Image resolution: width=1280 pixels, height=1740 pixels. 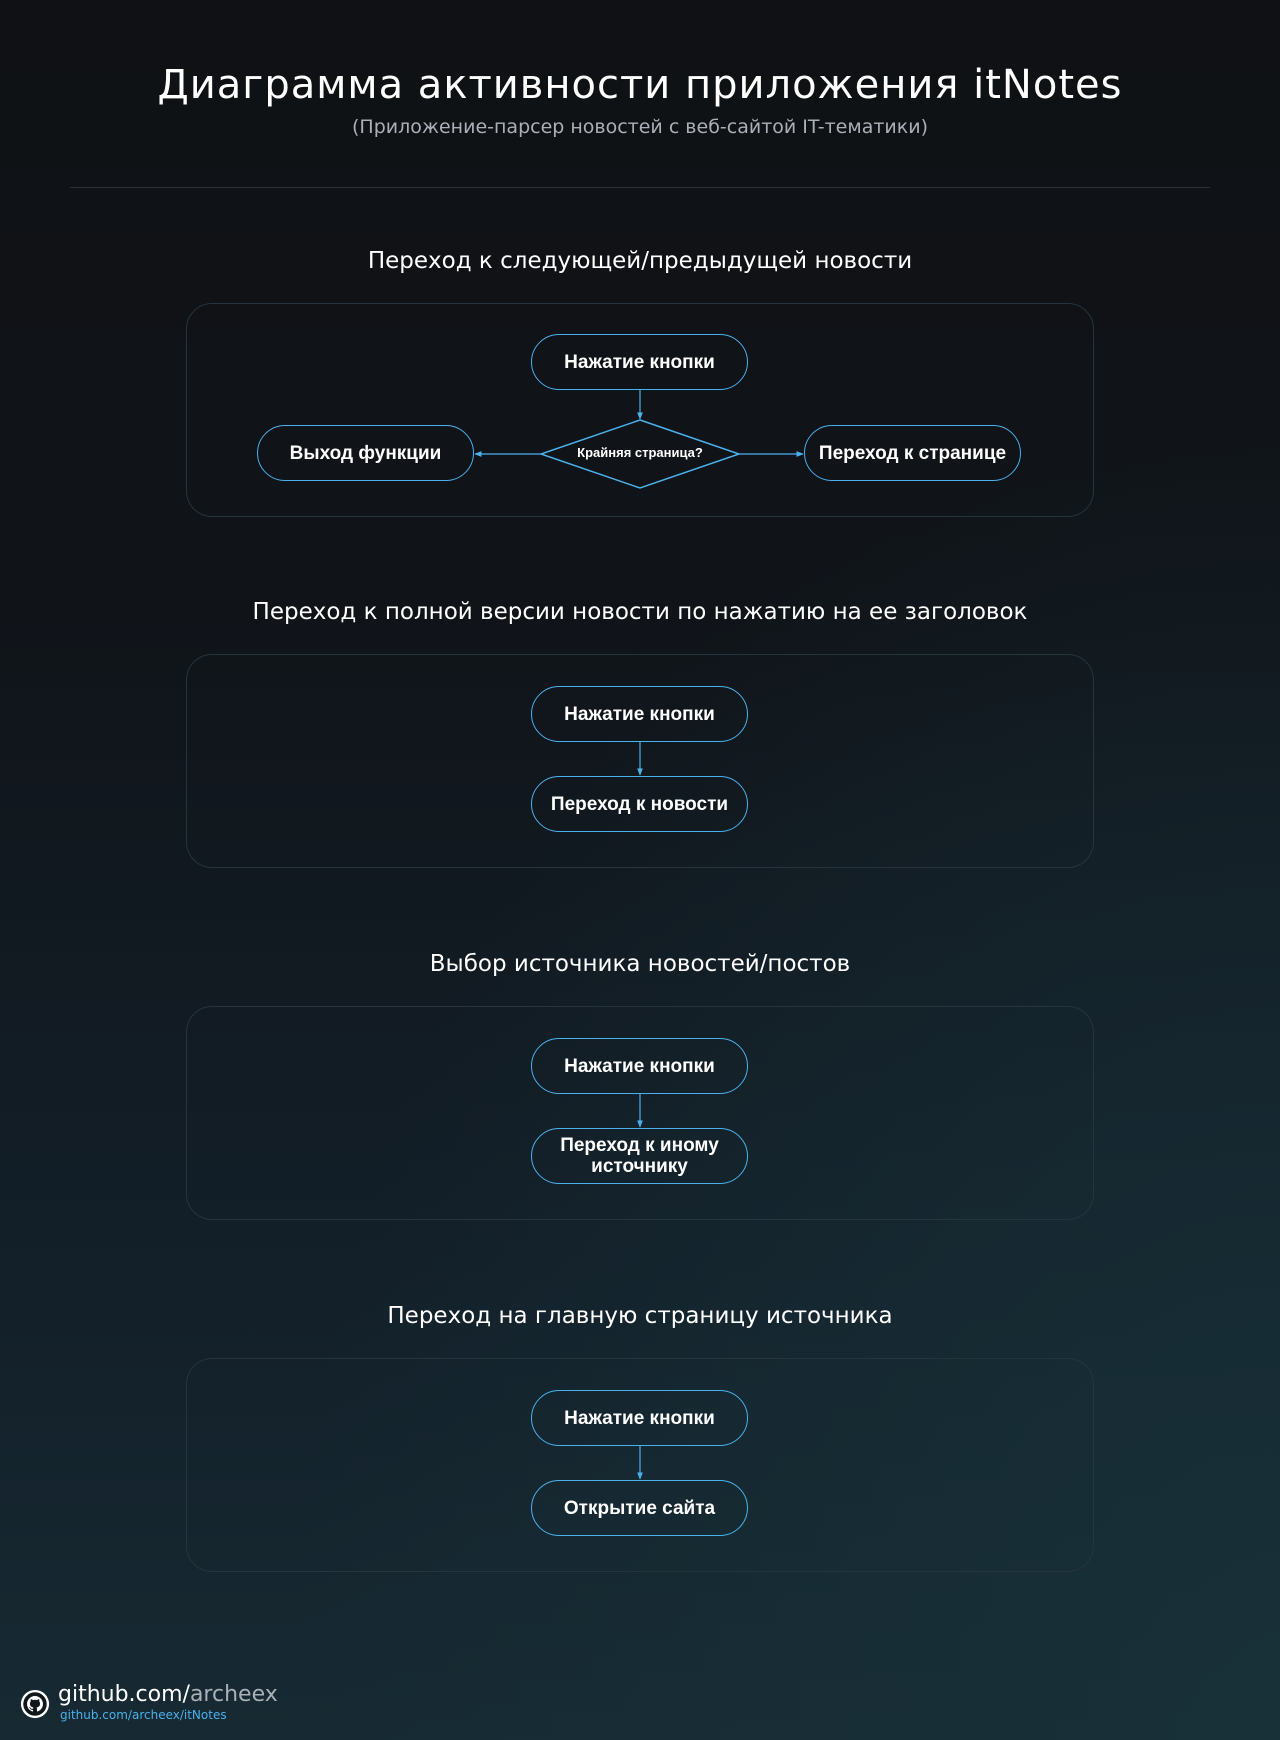 I want to click on section-title-source-select: Выбор источника новостей/постов, so click(x=640, y=964).